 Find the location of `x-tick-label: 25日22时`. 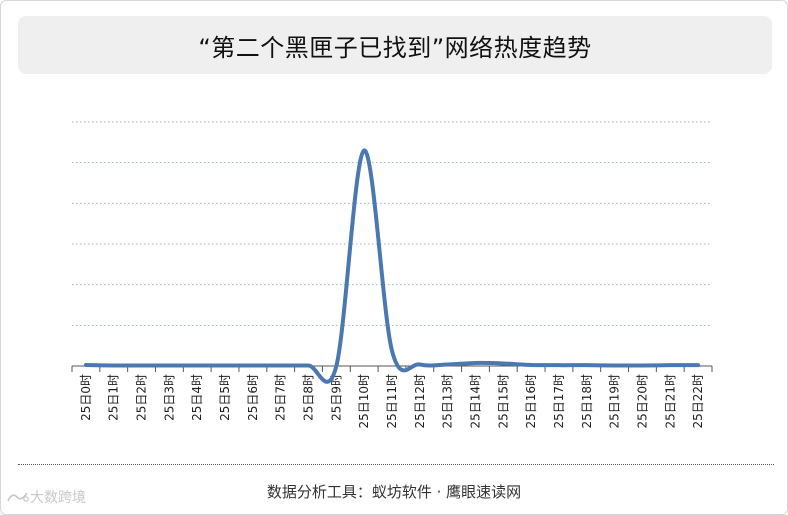

x-tick-label: 25日22时 is located at coordinates (698, 401).